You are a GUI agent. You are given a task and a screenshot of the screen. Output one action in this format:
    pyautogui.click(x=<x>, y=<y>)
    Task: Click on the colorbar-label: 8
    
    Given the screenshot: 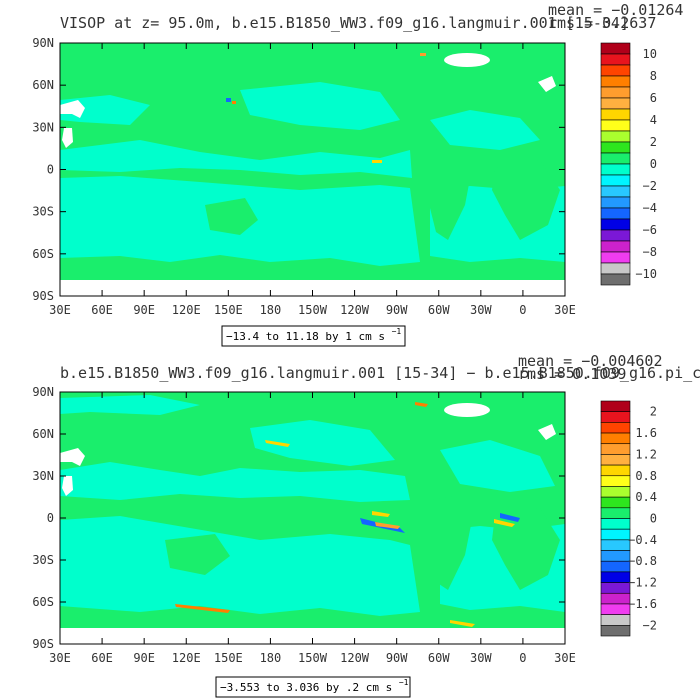 What is the action you would take?
    pyautogui.click(x=653, y=76)
    